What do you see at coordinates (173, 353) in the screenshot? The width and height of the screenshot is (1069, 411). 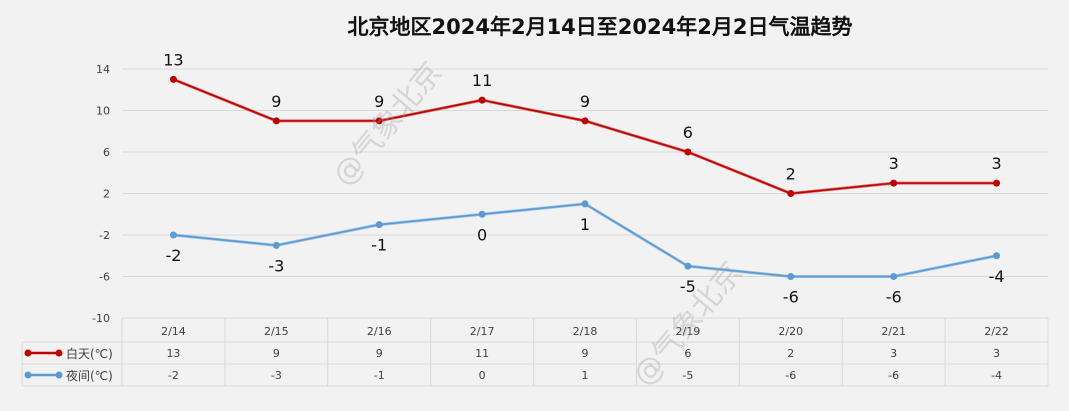 I see `table-cell: 13` at bounding box center [173, 353].